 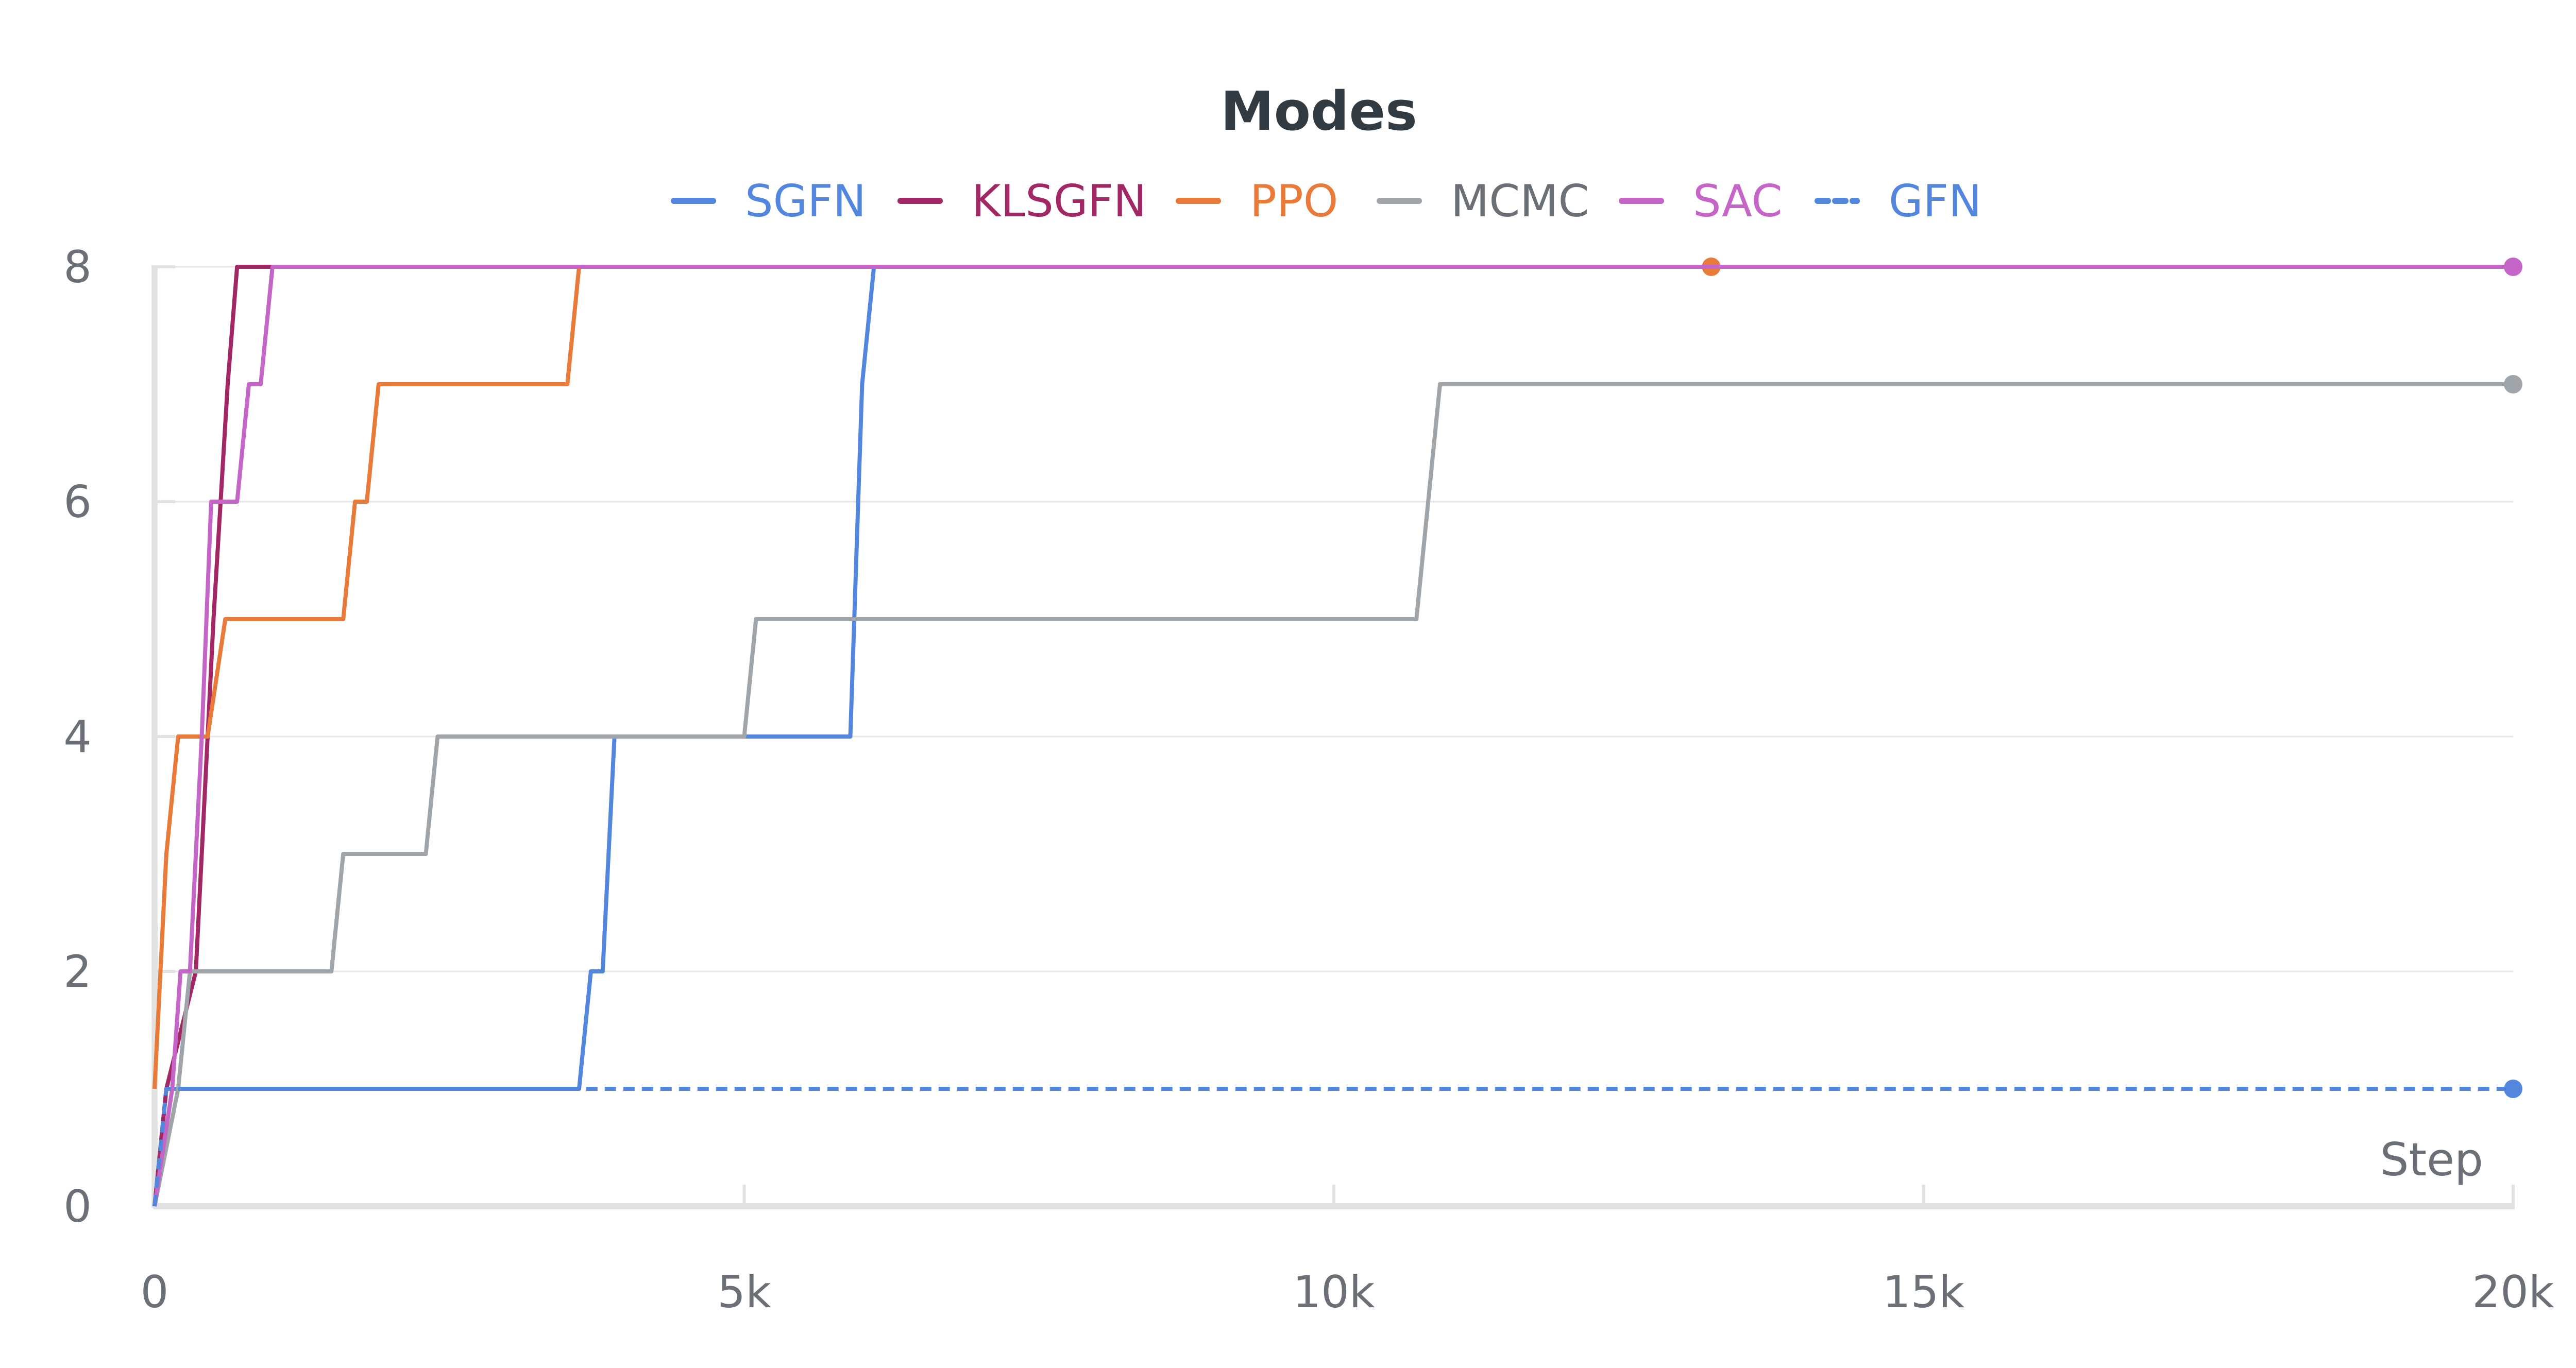 What do you see at coordinates (77, 502) in the screenshot?
I see `y-tick-label: 6` at bounding box center [77, 502].